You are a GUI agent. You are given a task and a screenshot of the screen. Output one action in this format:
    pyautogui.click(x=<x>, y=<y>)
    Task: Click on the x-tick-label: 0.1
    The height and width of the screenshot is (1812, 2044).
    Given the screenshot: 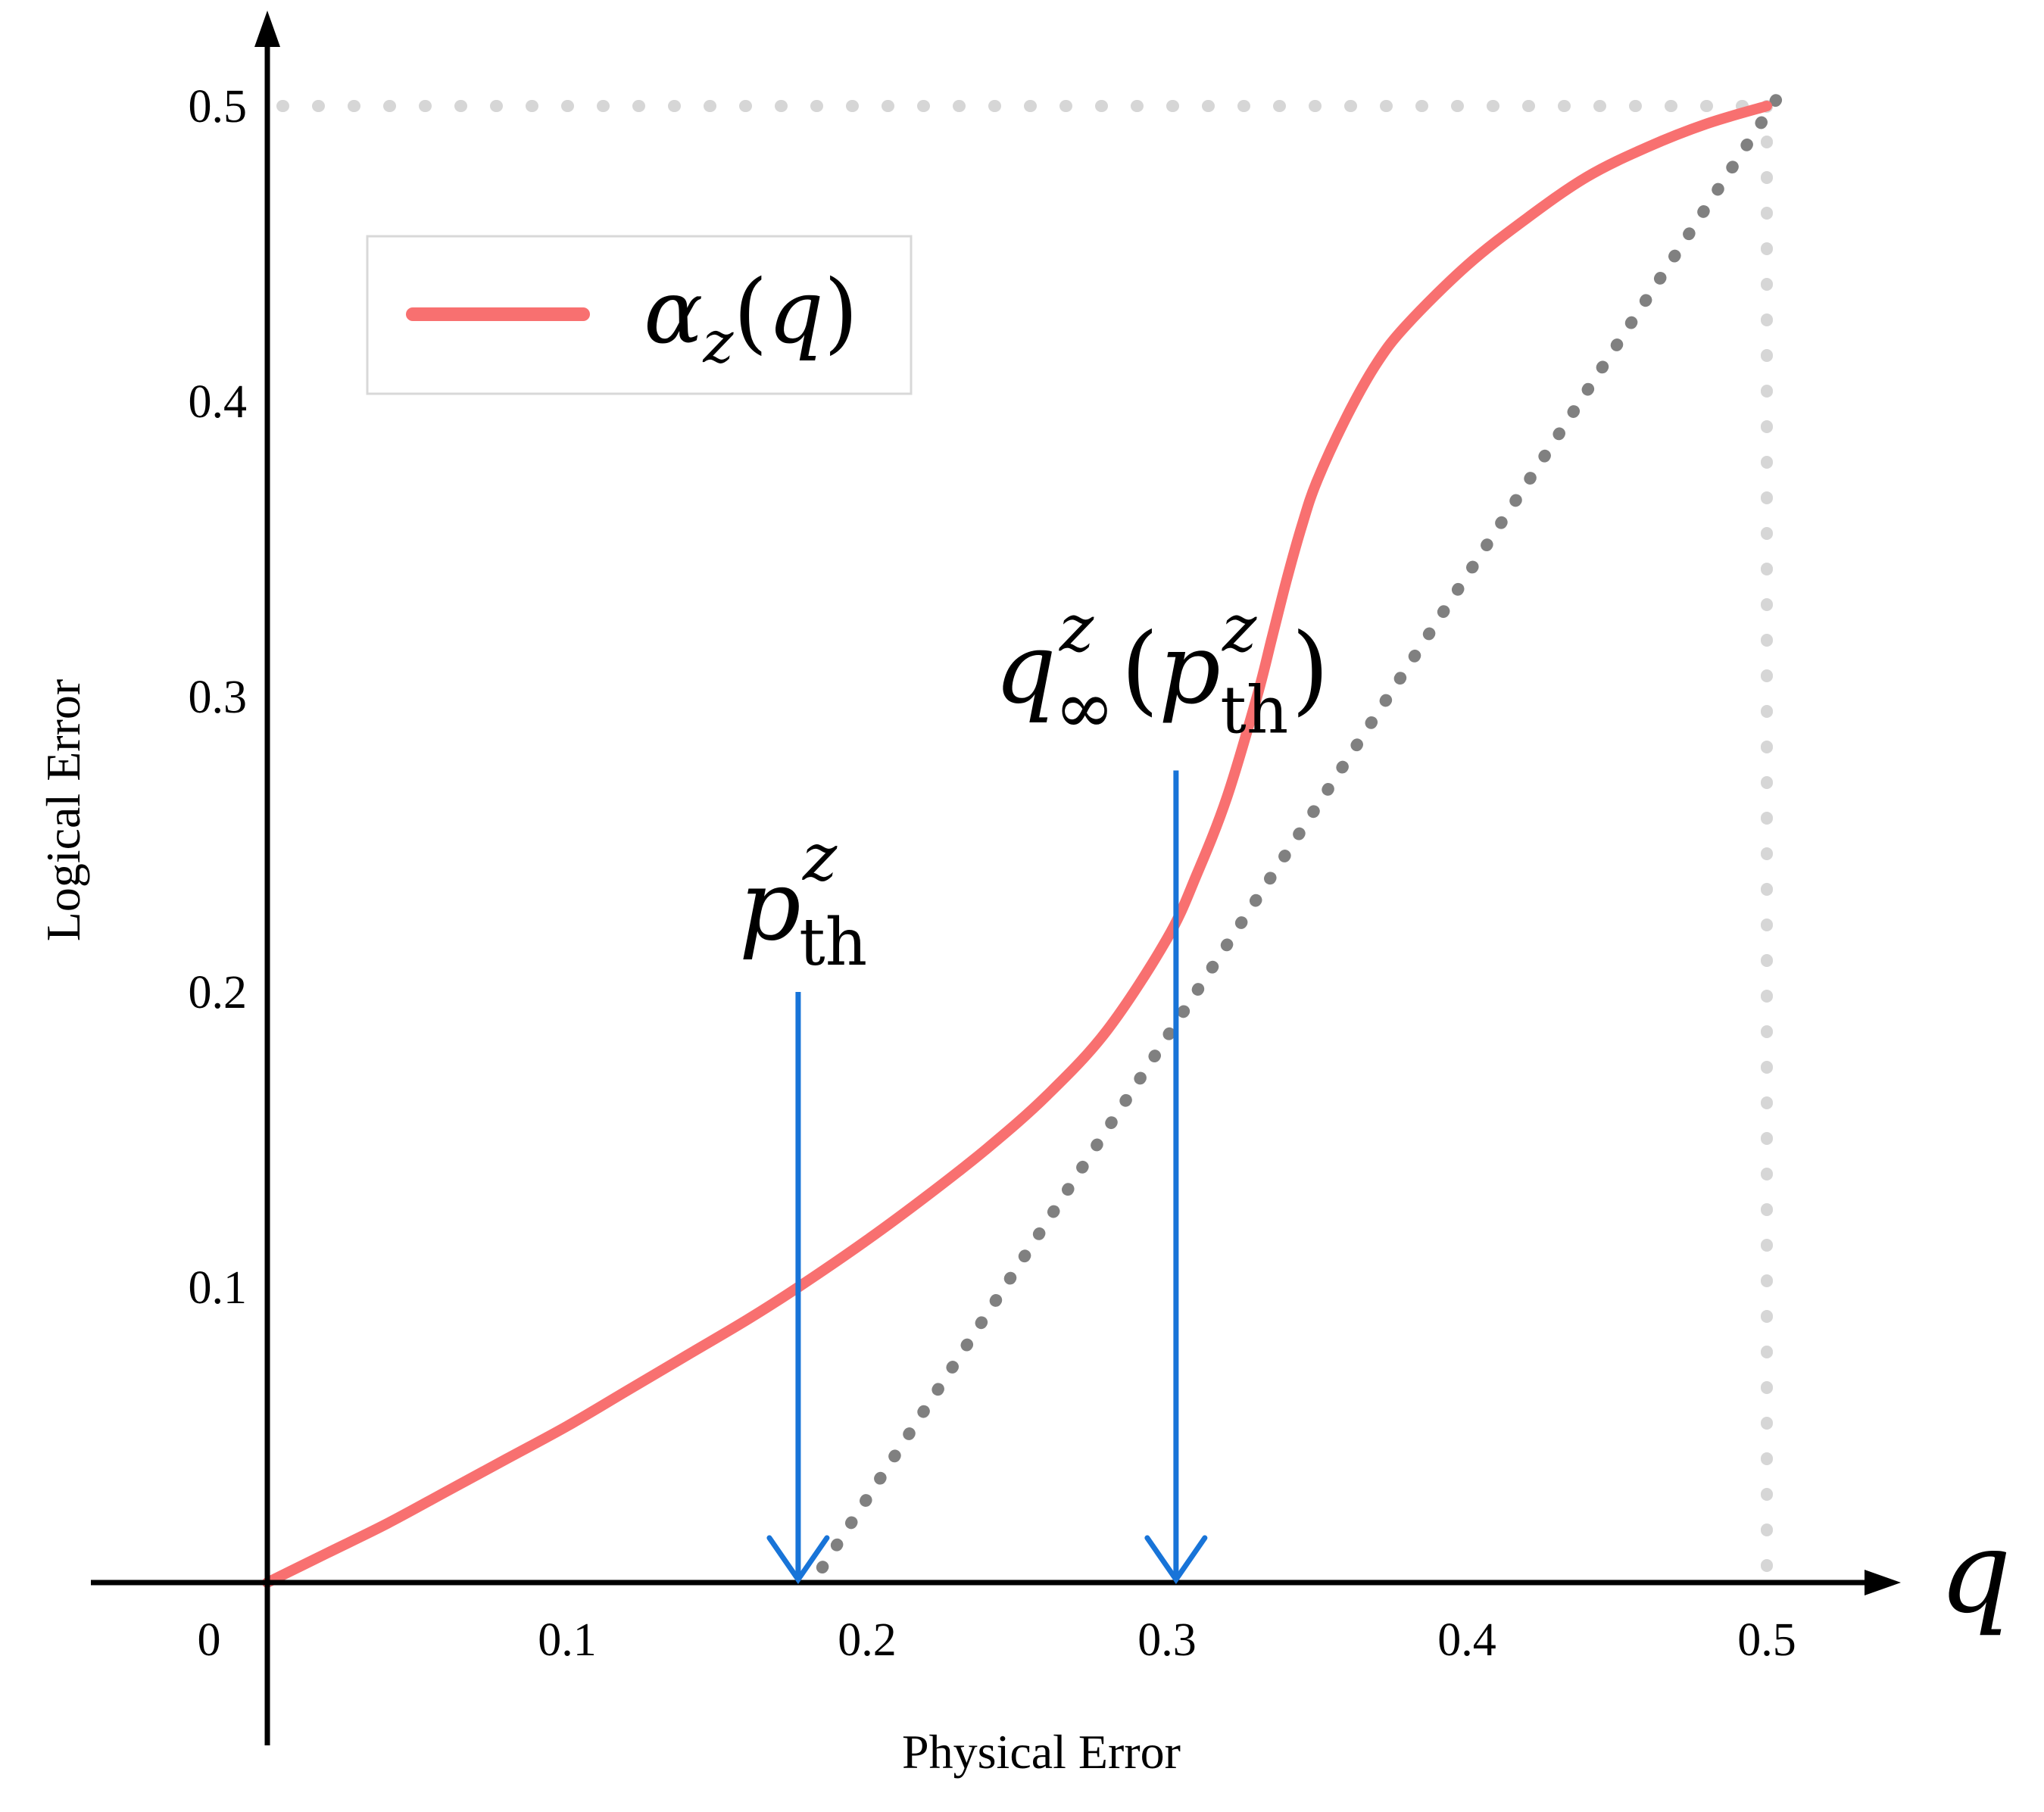 What is the action you would take?
    pyautogui.click(x=567, y=1640)
    